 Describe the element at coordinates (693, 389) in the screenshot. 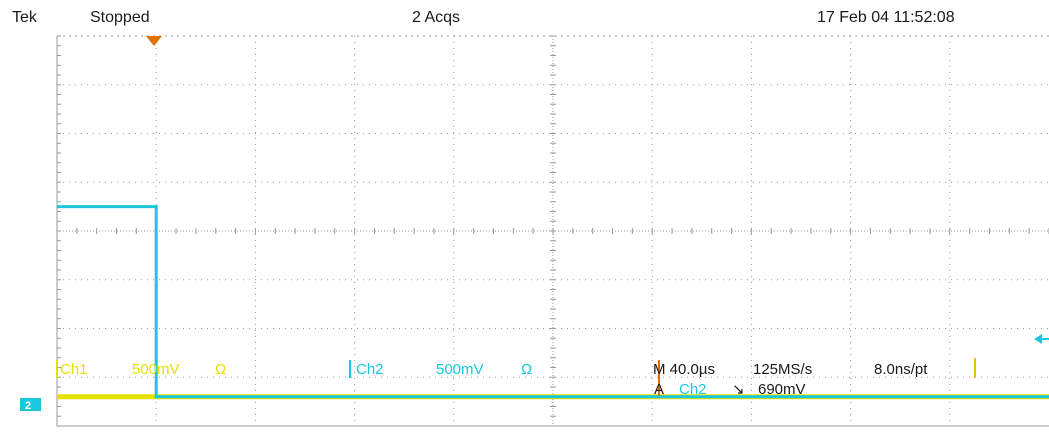

I see `trigger-source: Ch2` at that location.